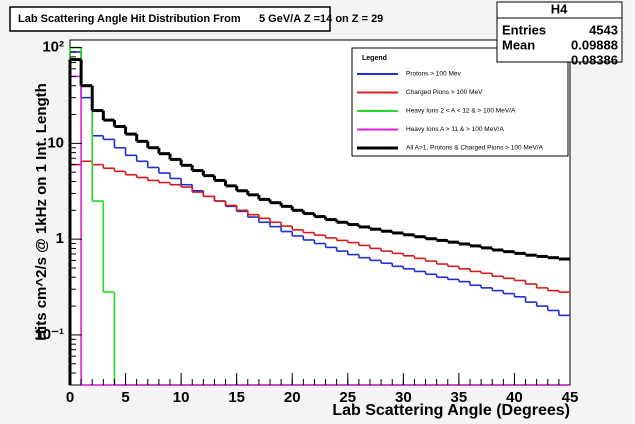 Image resolution: width=635 pixels, height=424 pixels. What do you see at coordinates (461, 111) in the screenshot?
I see `legend-label: Heavy Ions 2 < A < 12 & > 100 MeV/A` at bounding box center [461, 111].